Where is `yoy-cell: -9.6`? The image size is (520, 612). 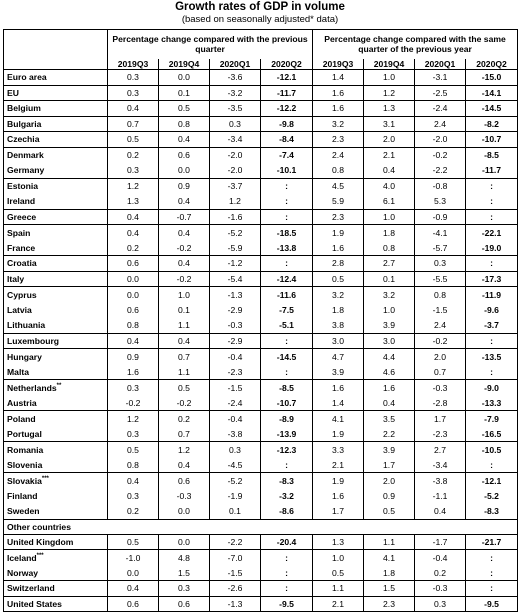 yoy-cell: -9.6 is located at coordinates (491, 310).